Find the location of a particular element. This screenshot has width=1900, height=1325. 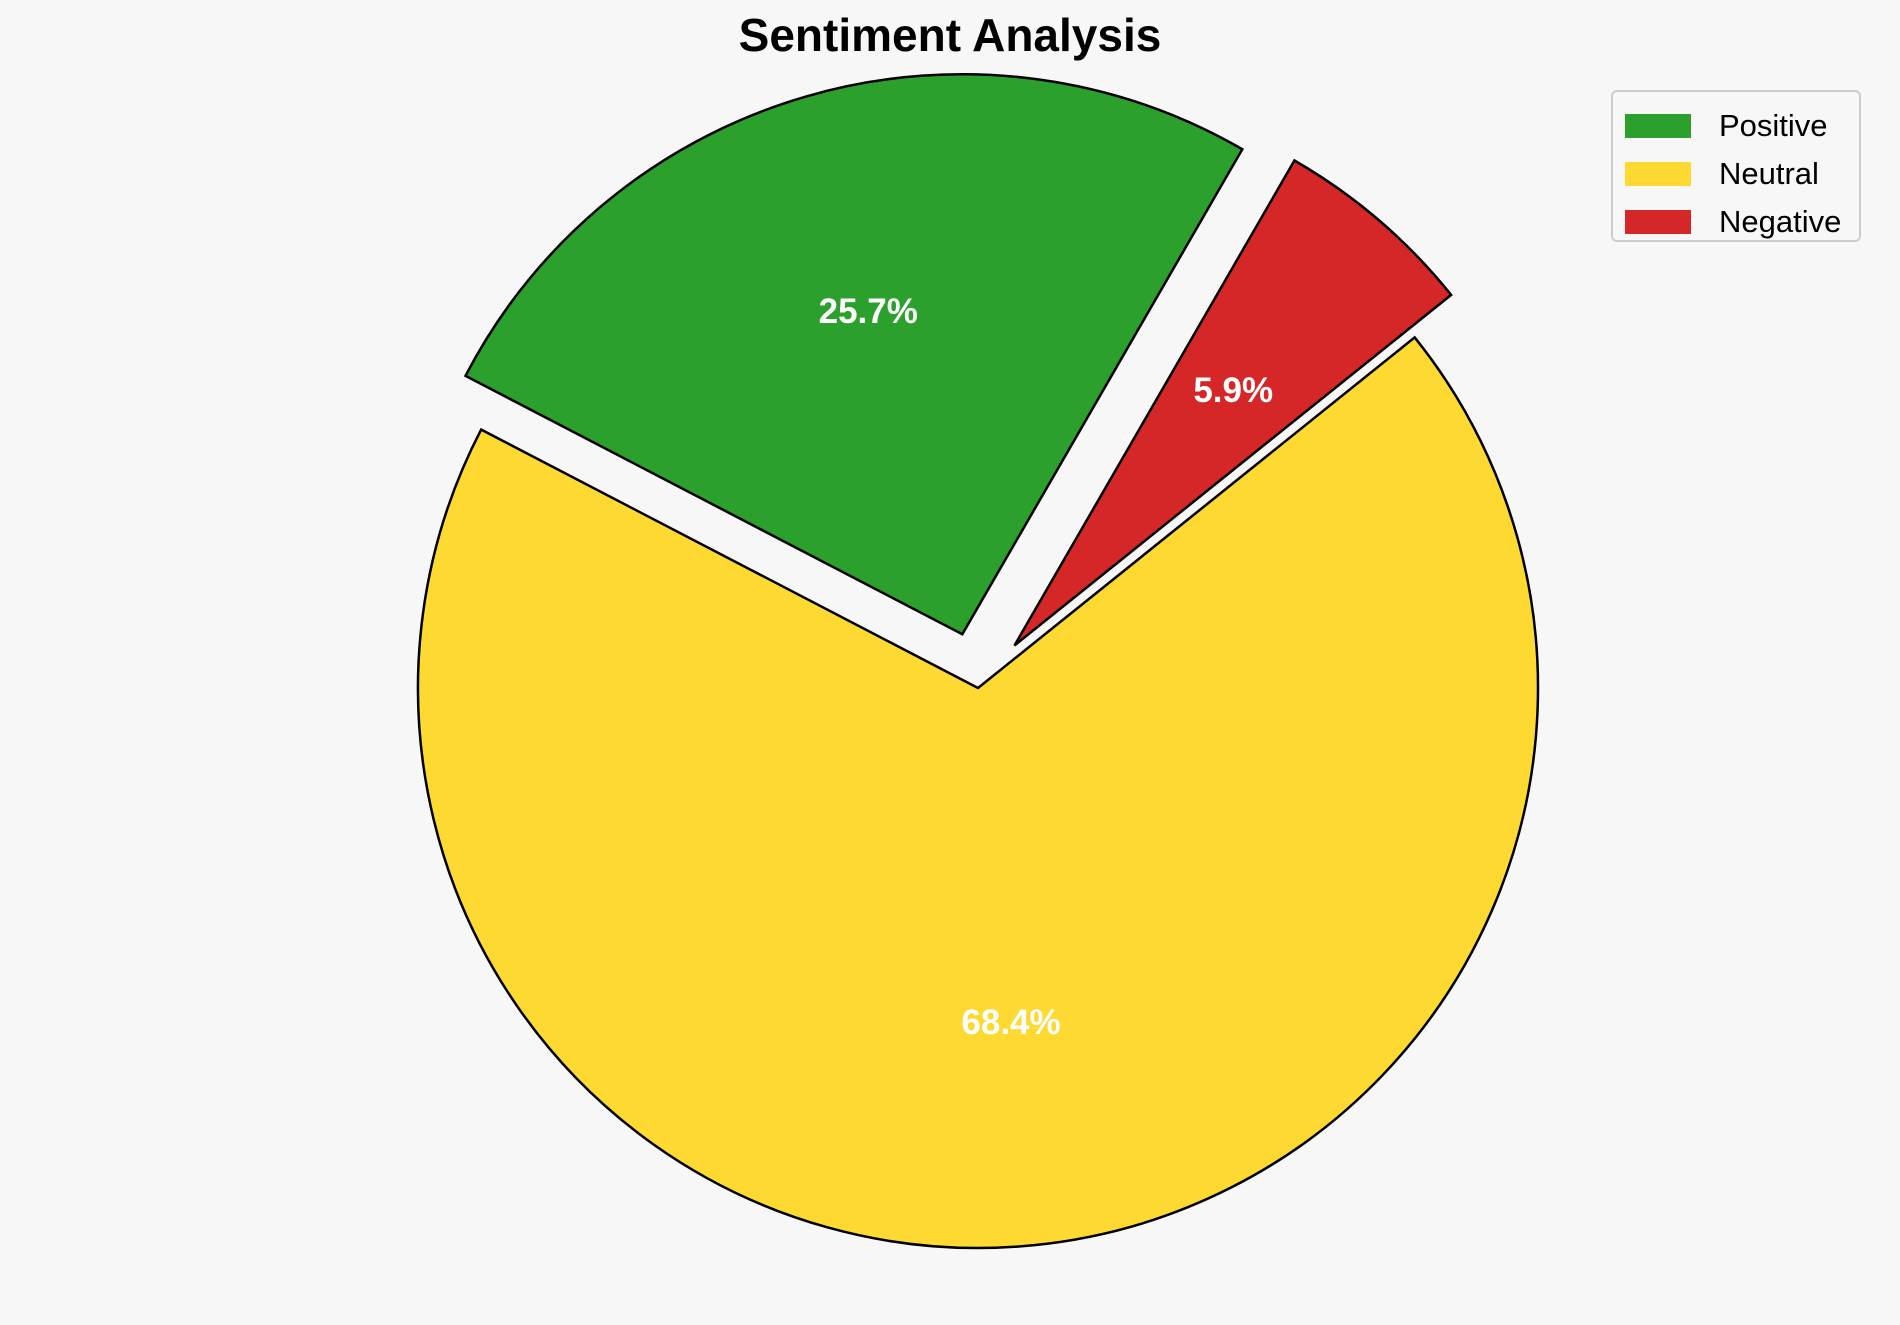

chart-title: Sentiment Analysis is located at coordinates (950, 35).